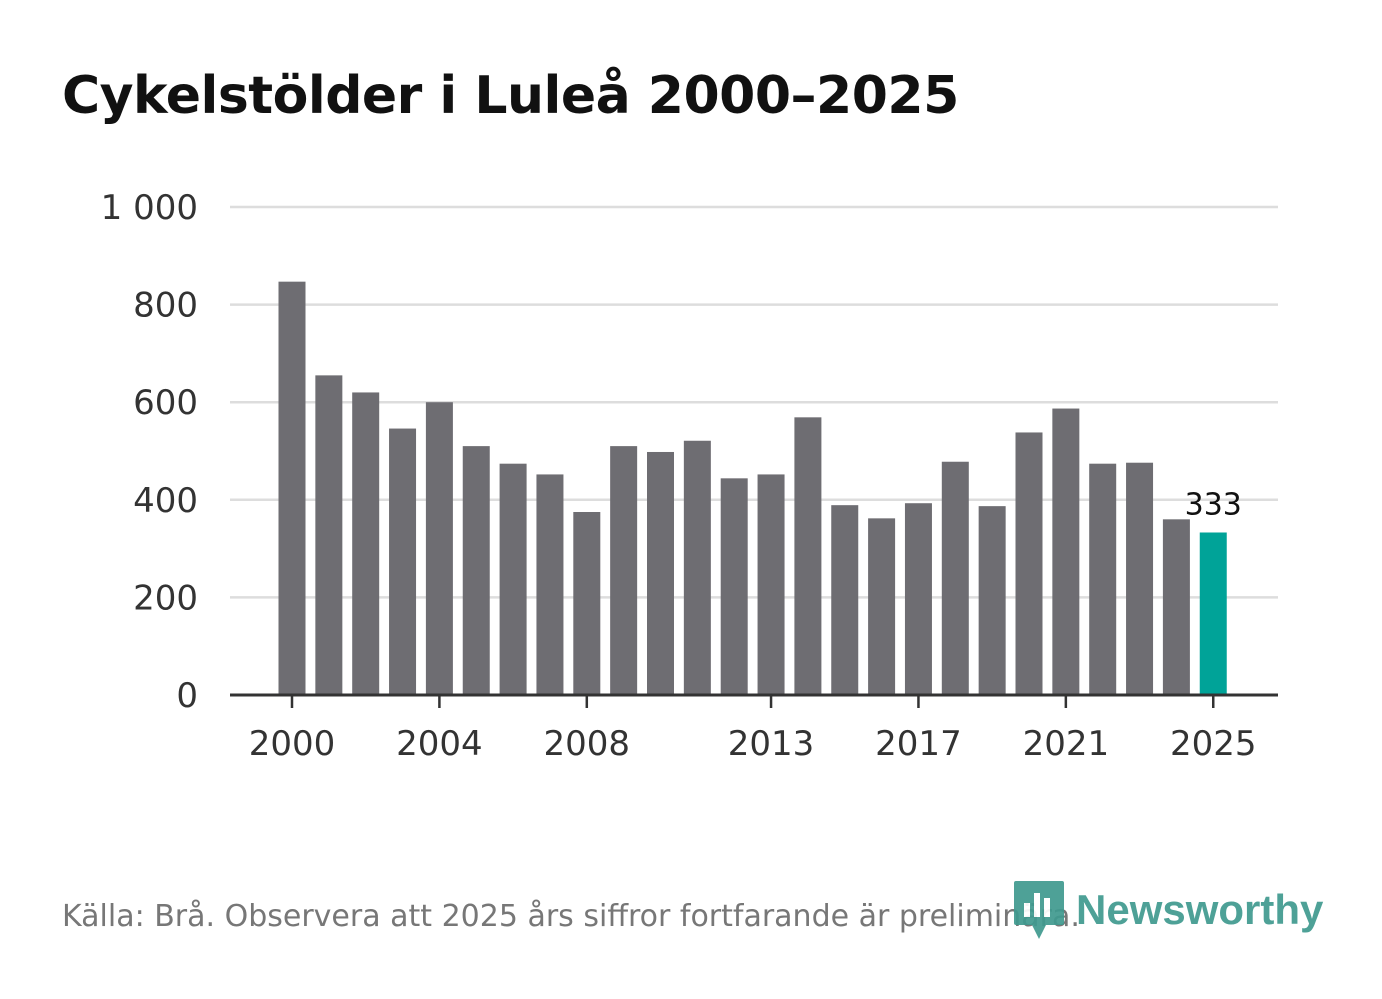 This screenshot has width=1382, height=999. I want to click on y-tick-label: 400, so click(165, 501).